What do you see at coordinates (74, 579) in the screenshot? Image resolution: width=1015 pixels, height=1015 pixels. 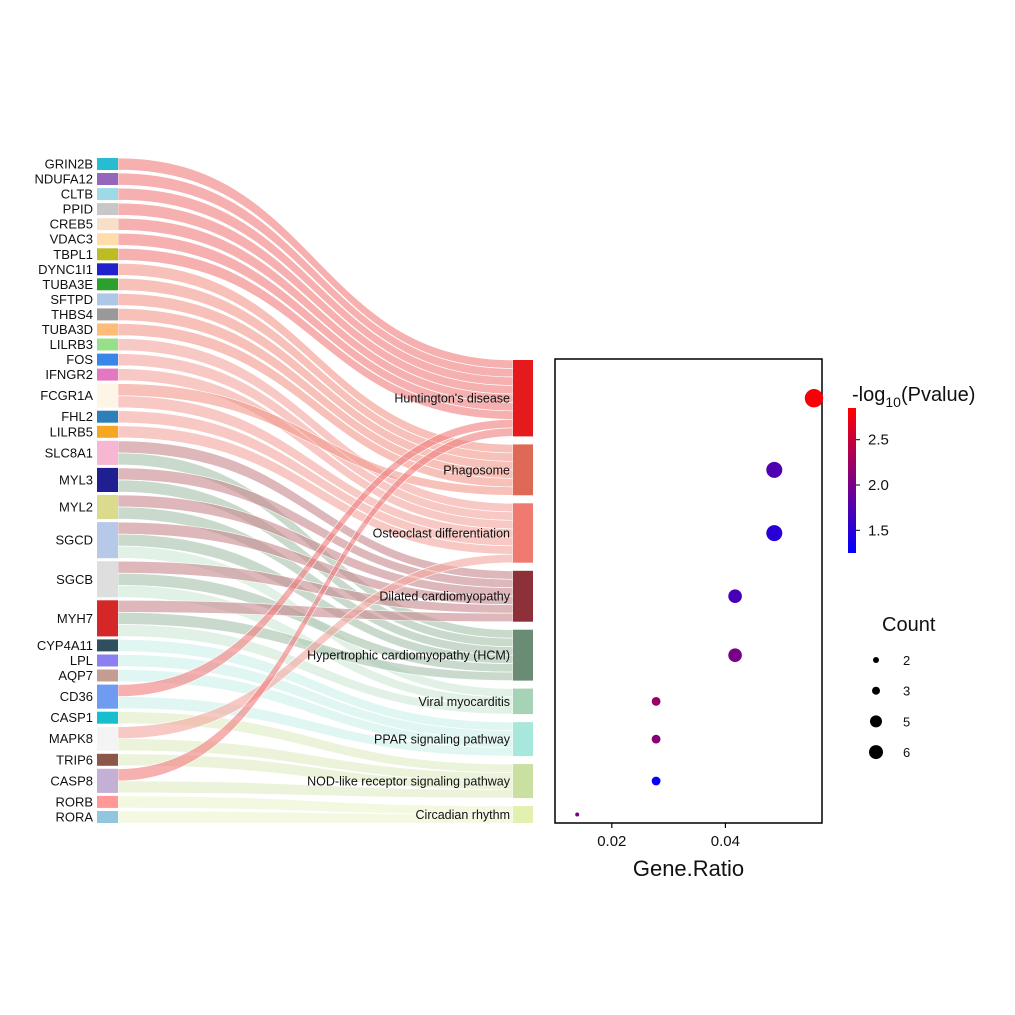 I see `gene-label-sgcb: SGCB` at bounding box center [74, 579].